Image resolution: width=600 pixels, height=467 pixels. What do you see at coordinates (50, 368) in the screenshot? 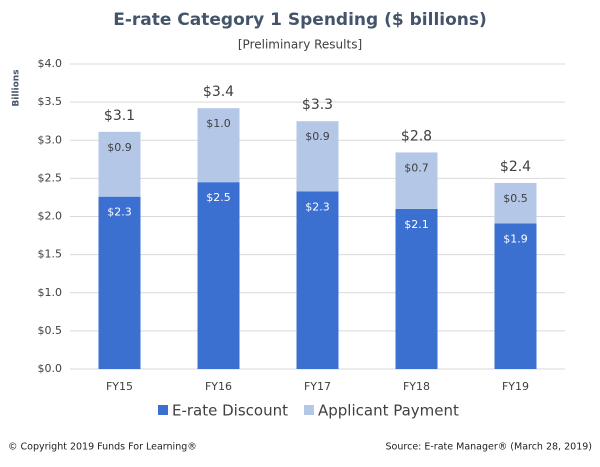
I see `y-tick-label: $0.0` at bounding box center [50, 368].